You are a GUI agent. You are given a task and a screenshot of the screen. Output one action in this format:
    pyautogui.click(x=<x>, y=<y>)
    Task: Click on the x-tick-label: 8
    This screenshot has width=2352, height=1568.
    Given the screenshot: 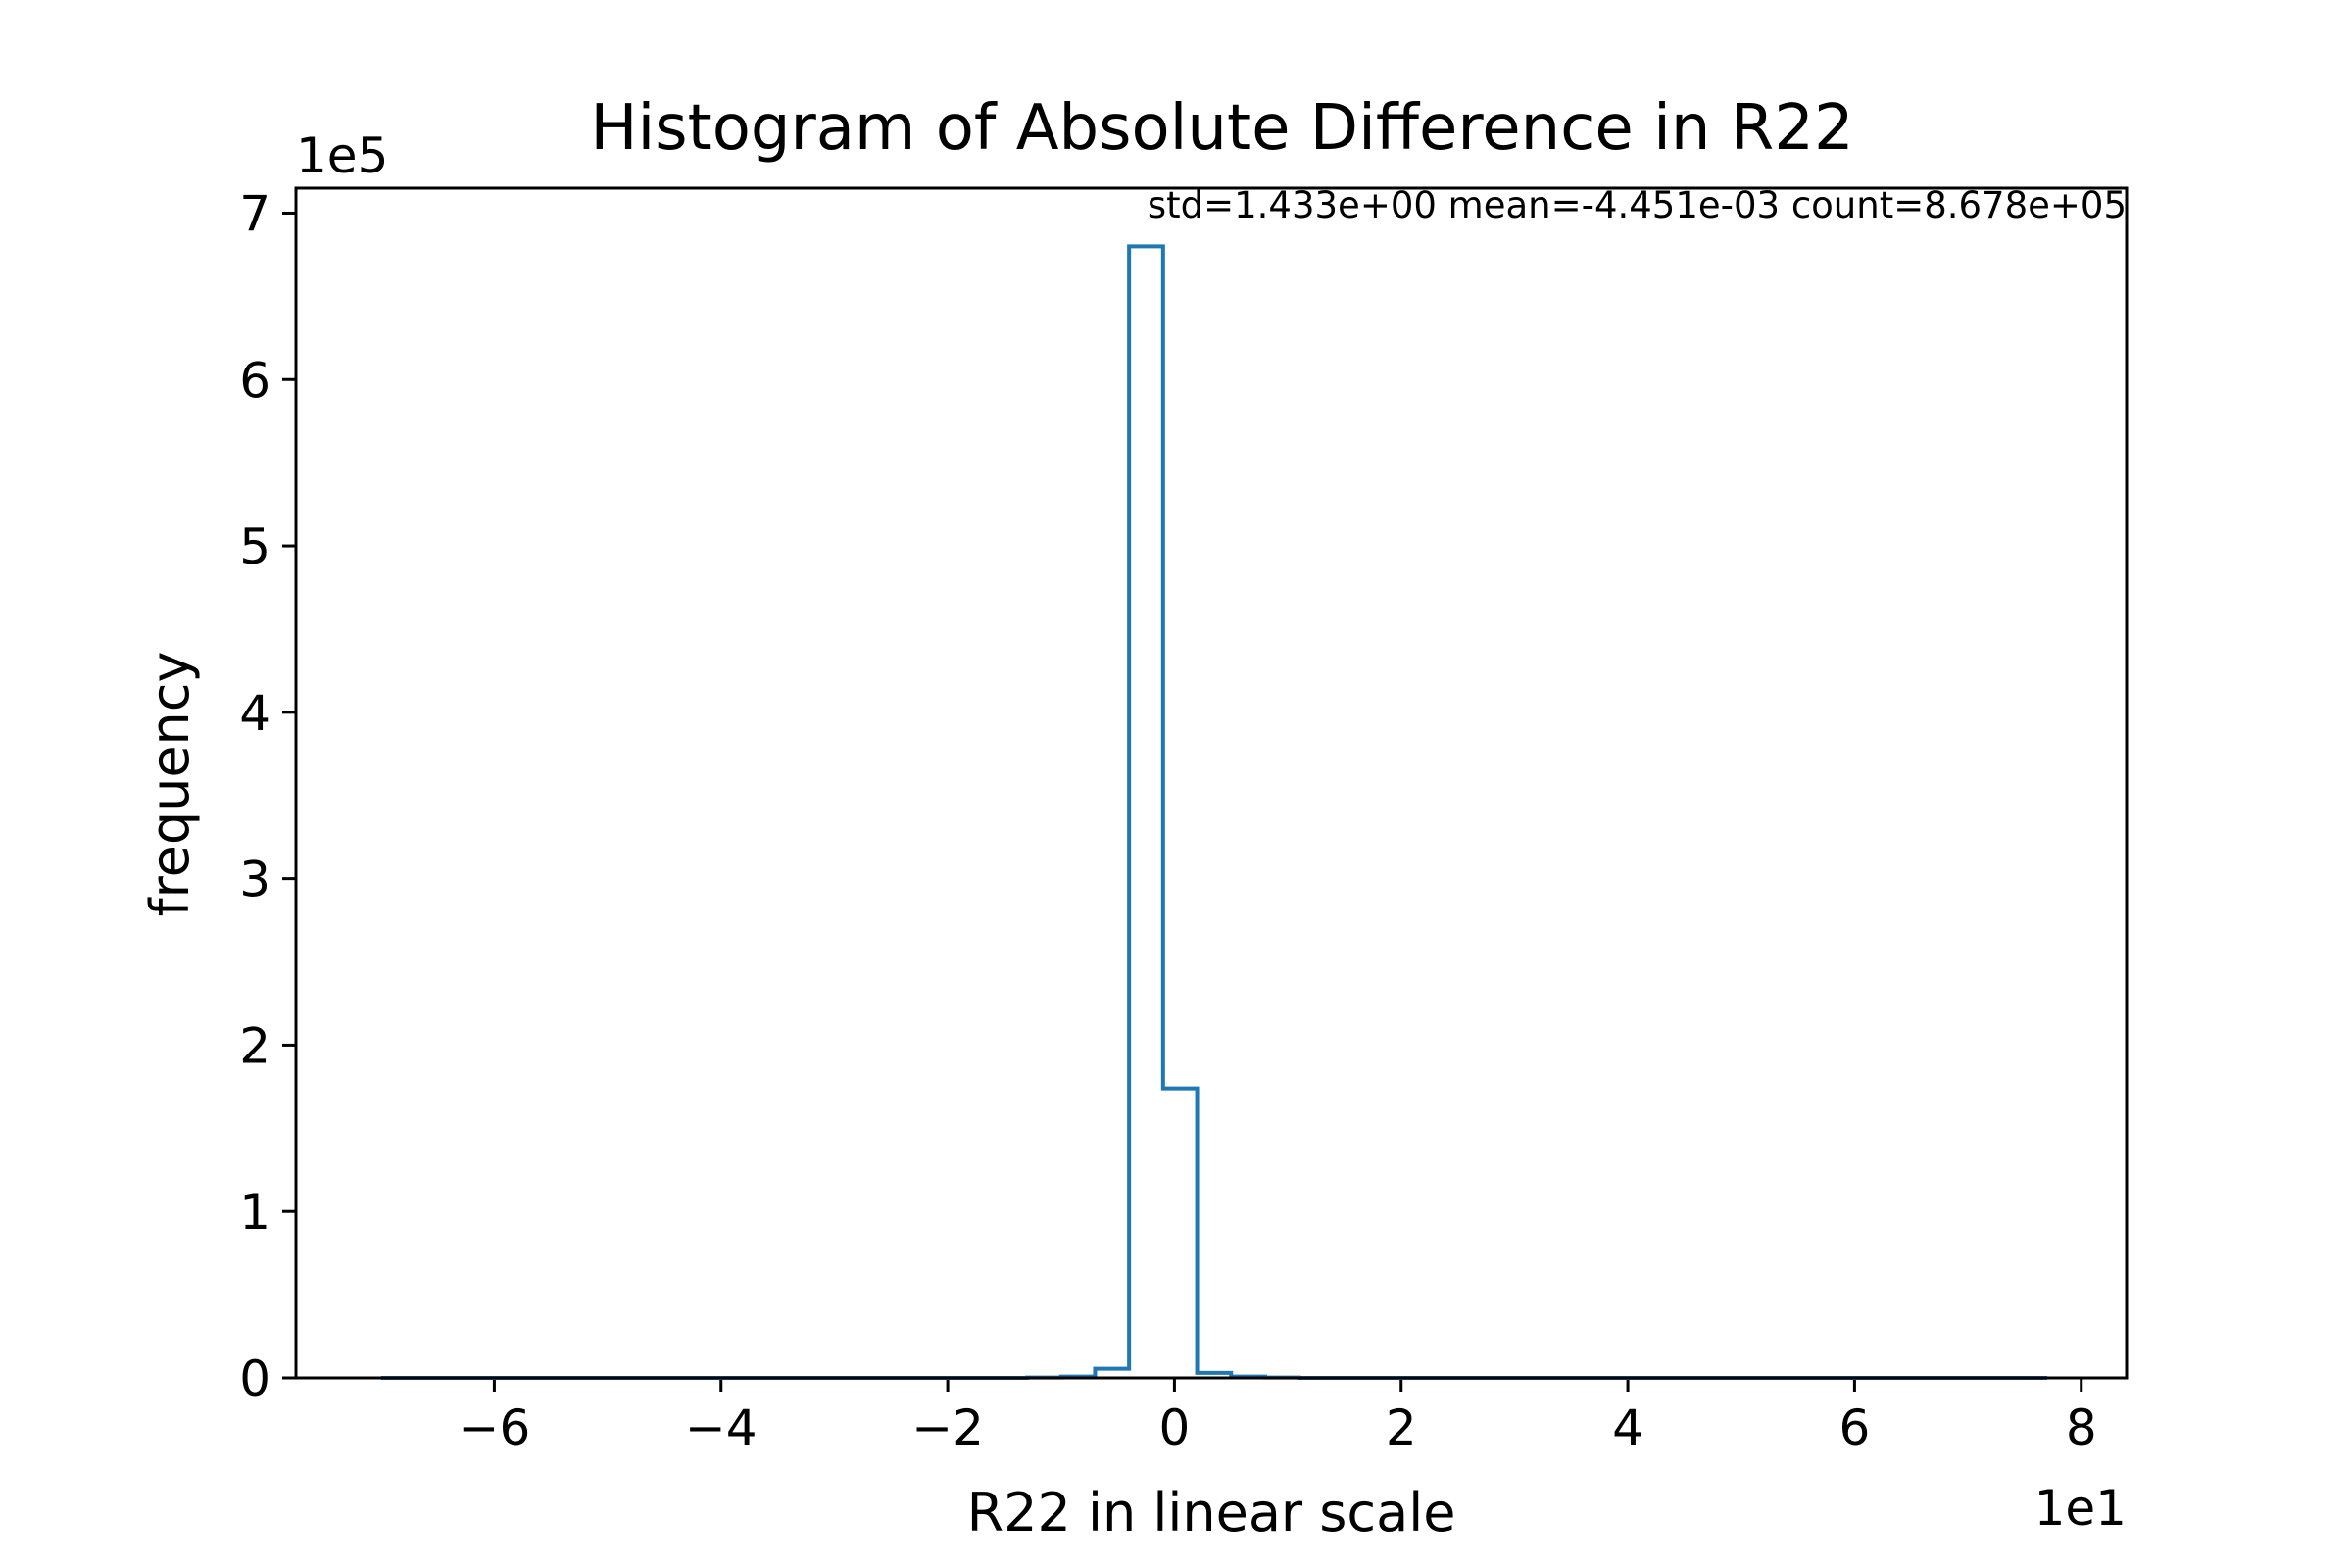 What is the action you would take?
    pyautogui.click(x=2081, y=1427)
    